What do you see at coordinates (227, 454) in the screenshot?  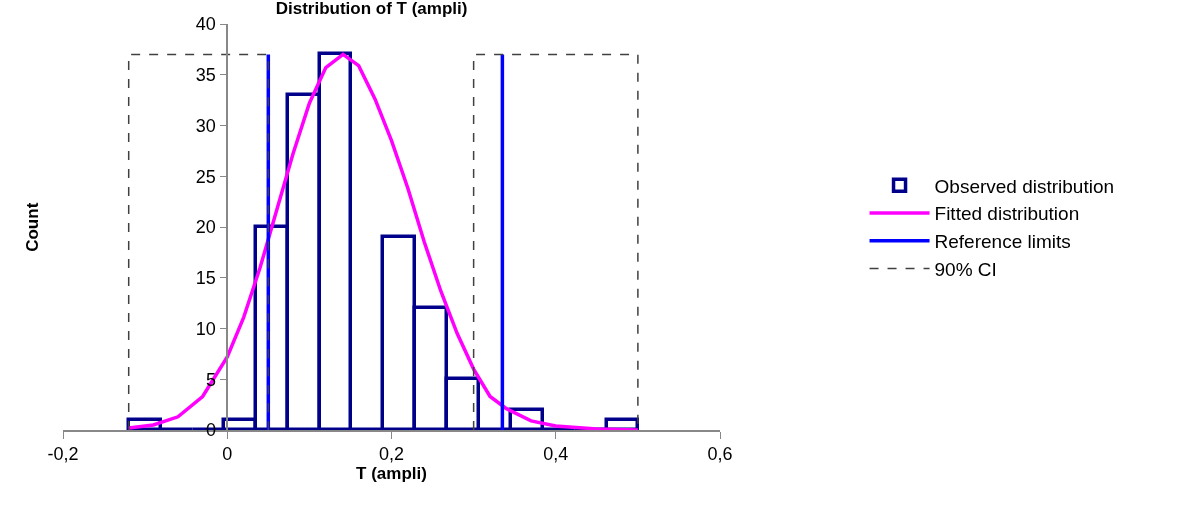 I see `x-tick-label: 0` at bounding box center [227, 454].